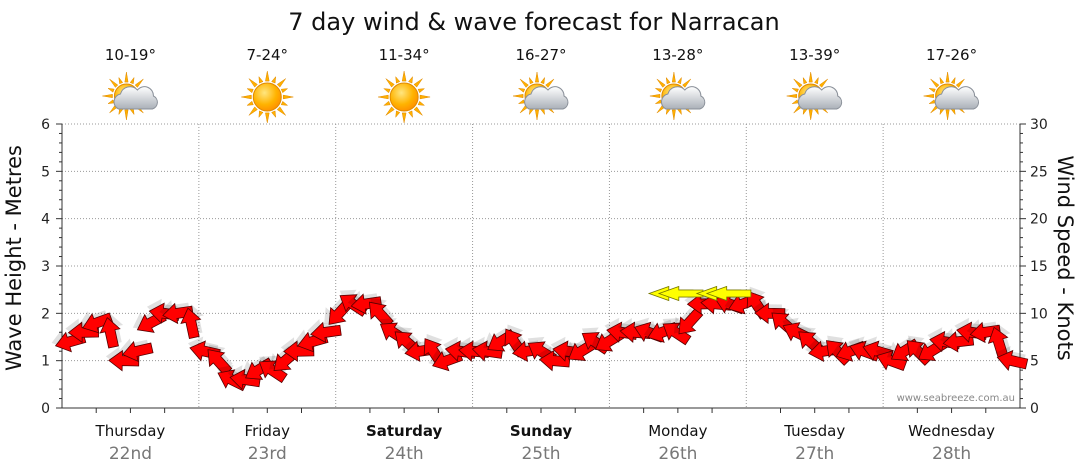  I want to click on left-tick-label: 0, so click(45, 409).